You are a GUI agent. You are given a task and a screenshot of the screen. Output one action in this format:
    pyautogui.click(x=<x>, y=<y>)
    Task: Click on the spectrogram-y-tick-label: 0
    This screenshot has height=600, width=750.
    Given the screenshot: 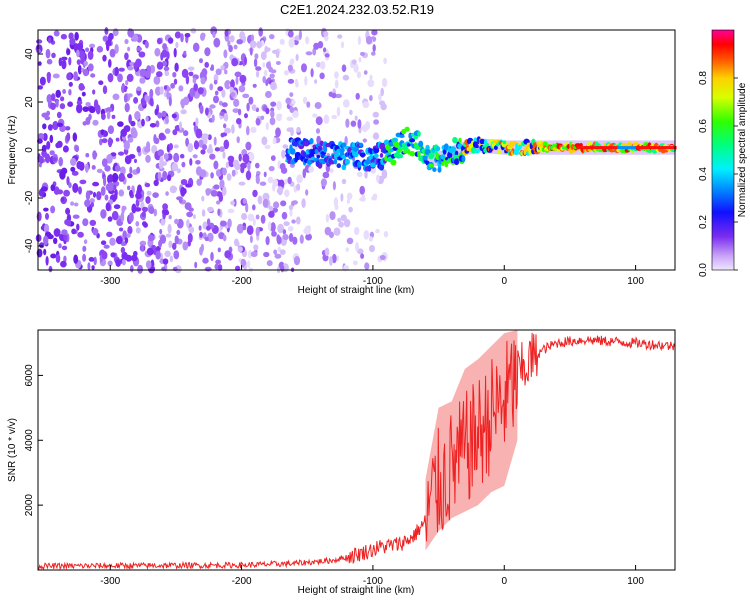 What is the action you would take?
    pyautogui.click(x=29, y=150)
    